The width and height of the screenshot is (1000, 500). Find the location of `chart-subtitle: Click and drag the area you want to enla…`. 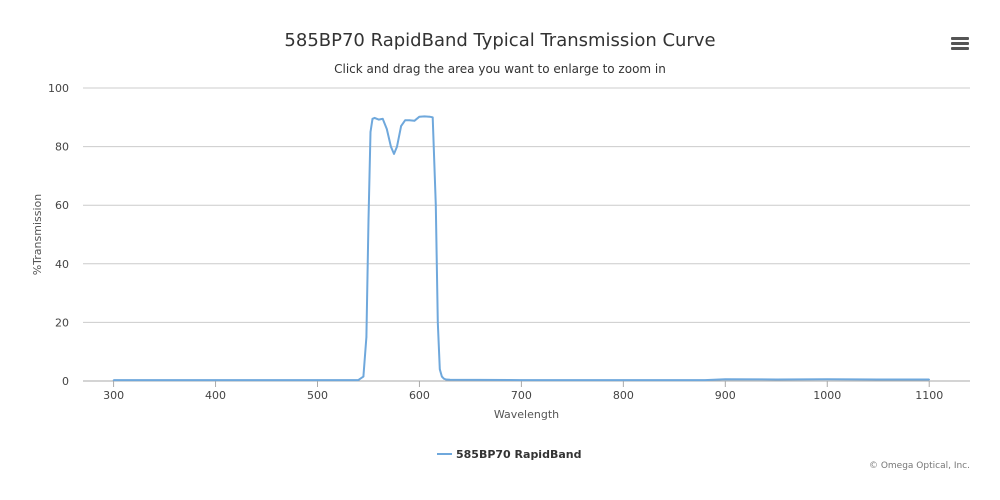

chart-subtitle: Click and drag the area you want to enla… is located at coordinates (500, 69).